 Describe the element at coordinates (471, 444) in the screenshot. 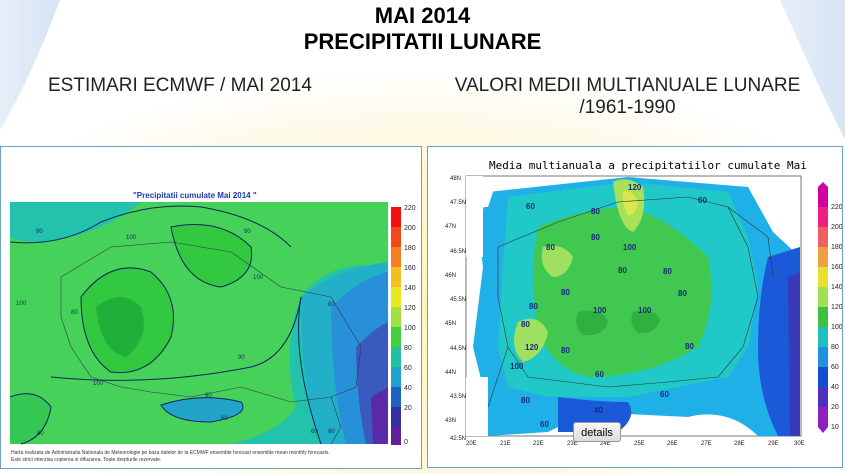

I see `lon-label: 20E` at that location.